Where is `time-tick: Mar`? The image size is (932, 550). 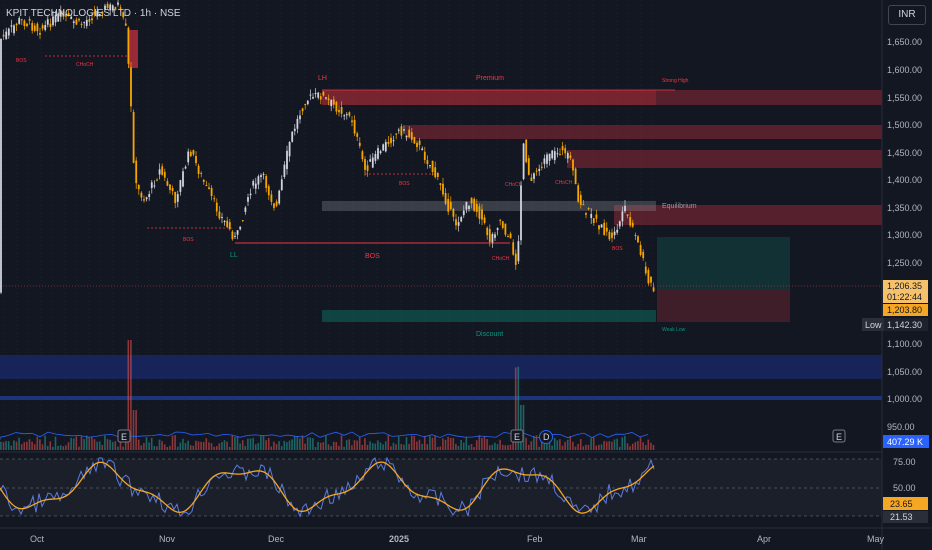 time-tick: Mar is located at coordinates (639, 539).